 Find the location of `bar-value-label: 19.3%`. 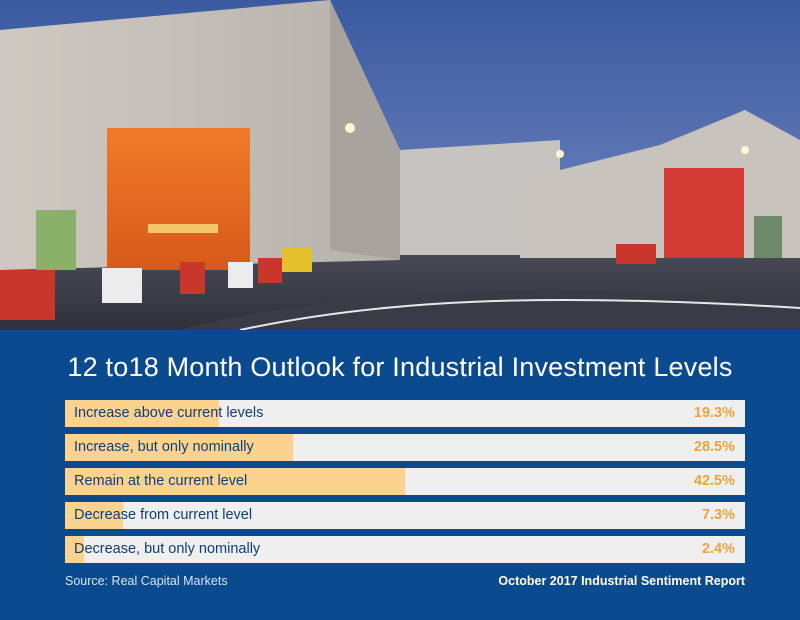

bar-value-label: 19.3% is located at coordinates (714, 413).